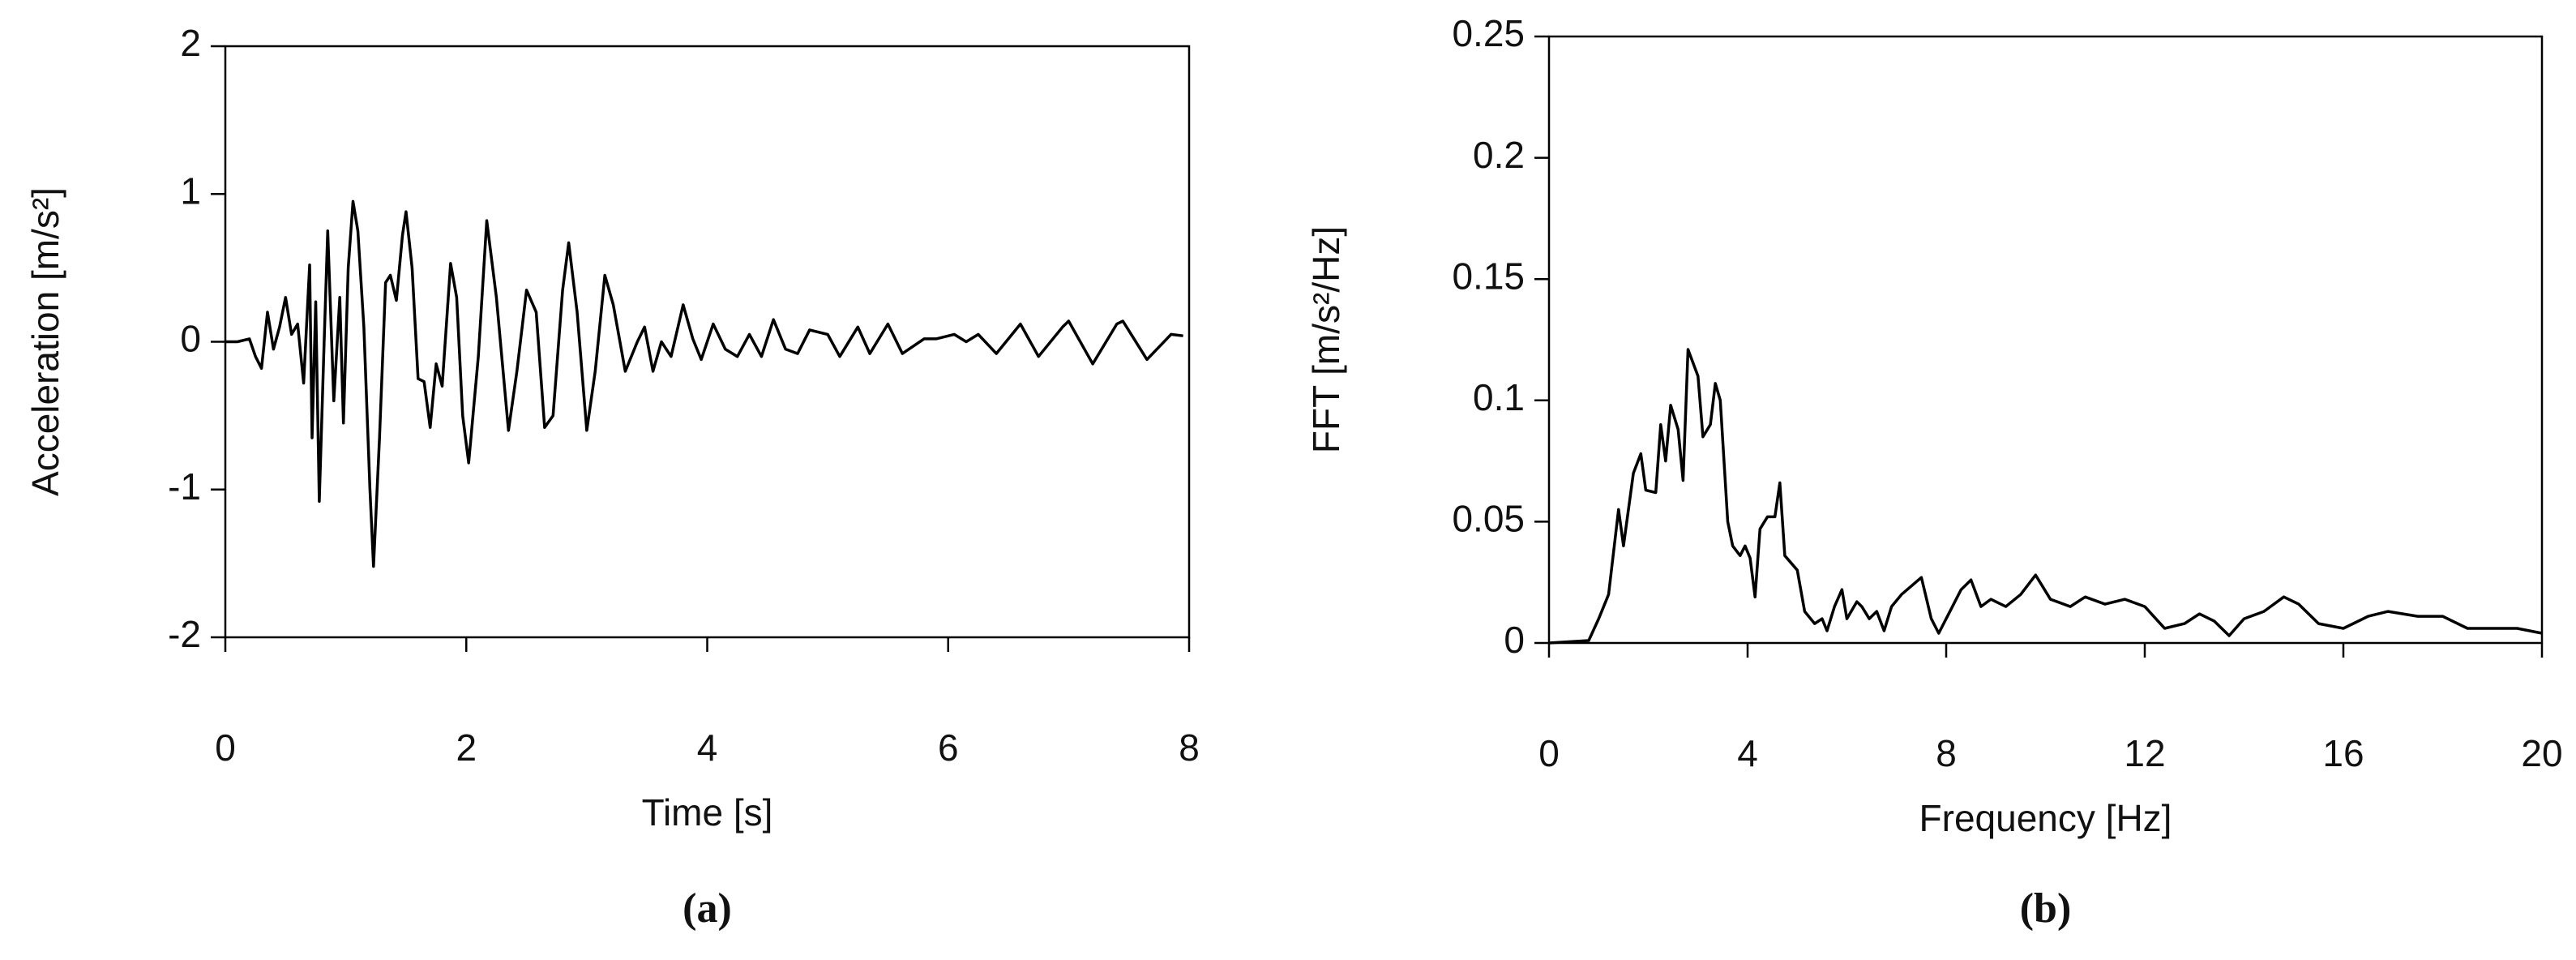 Image resolution: width=2576 pixels, height=960 pixels. I want to click on x-tick-label: 2, so click(467, 748).